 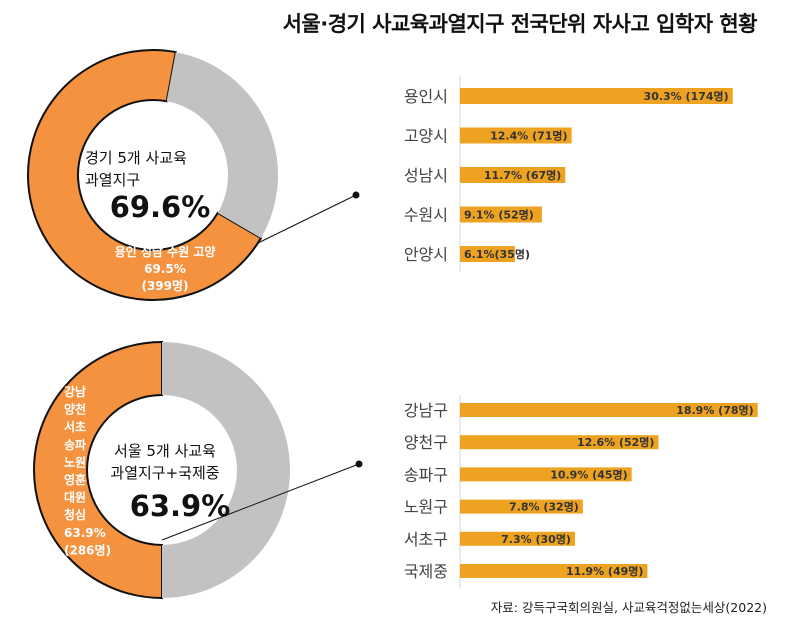 I want to click on bar-category-label: 강남구, so click(x=426, y=410).